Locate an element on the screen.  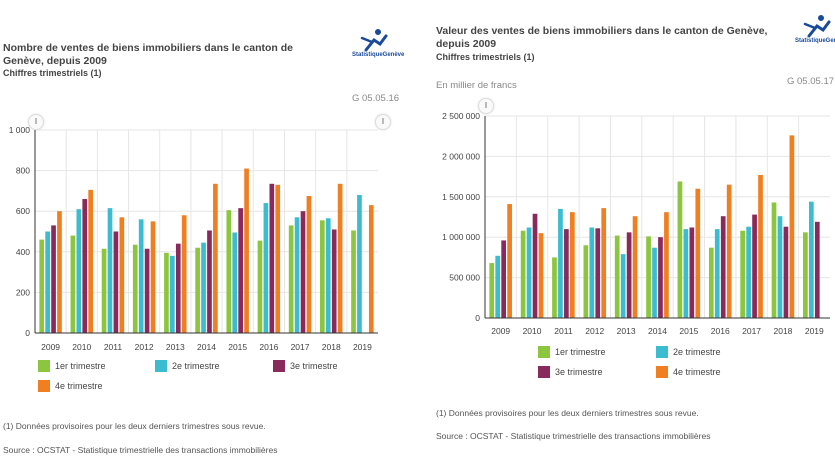
legend-label: 4e trimestre is located at coordinates (697, 372).